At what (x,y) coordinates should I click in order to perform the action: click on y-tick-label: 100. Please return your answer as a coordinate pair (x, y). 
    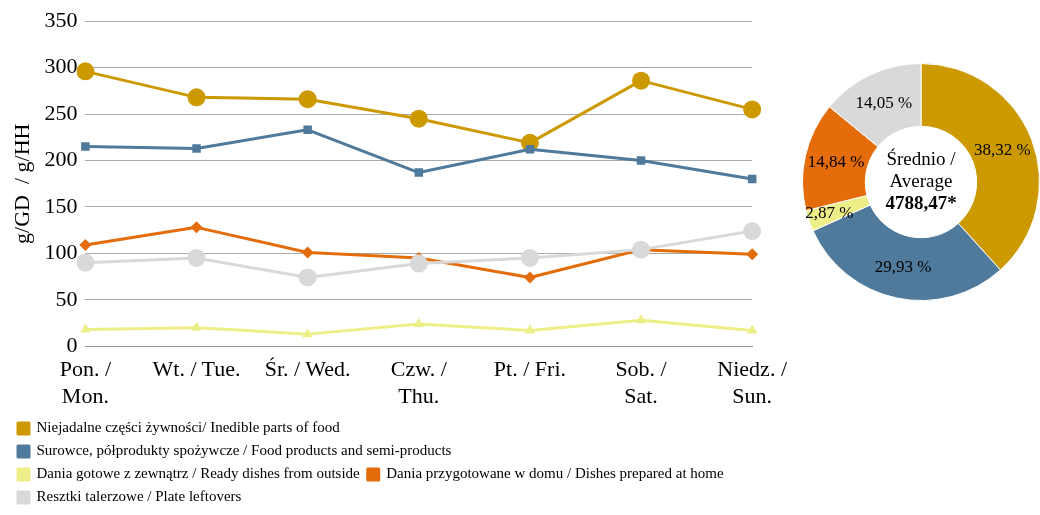
    Looking at the image, I should click on (61, 252).